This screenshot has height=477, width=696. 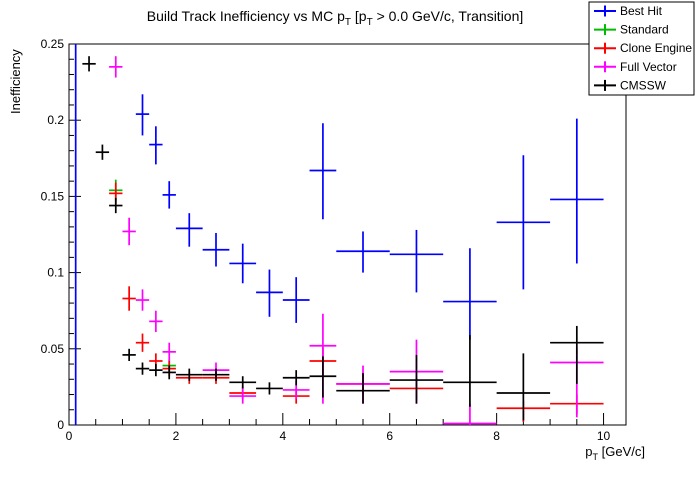 I want to click on y-tick-label: 0.2, so click(x=55, y=120).